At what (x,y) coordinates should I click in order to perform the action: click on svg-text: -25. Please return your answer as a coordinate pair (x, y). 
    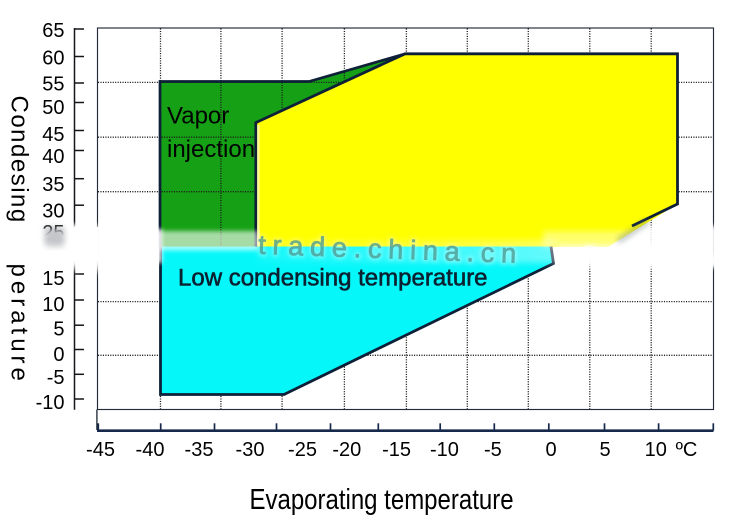
    Looking at the image, I should click on (302, 450).